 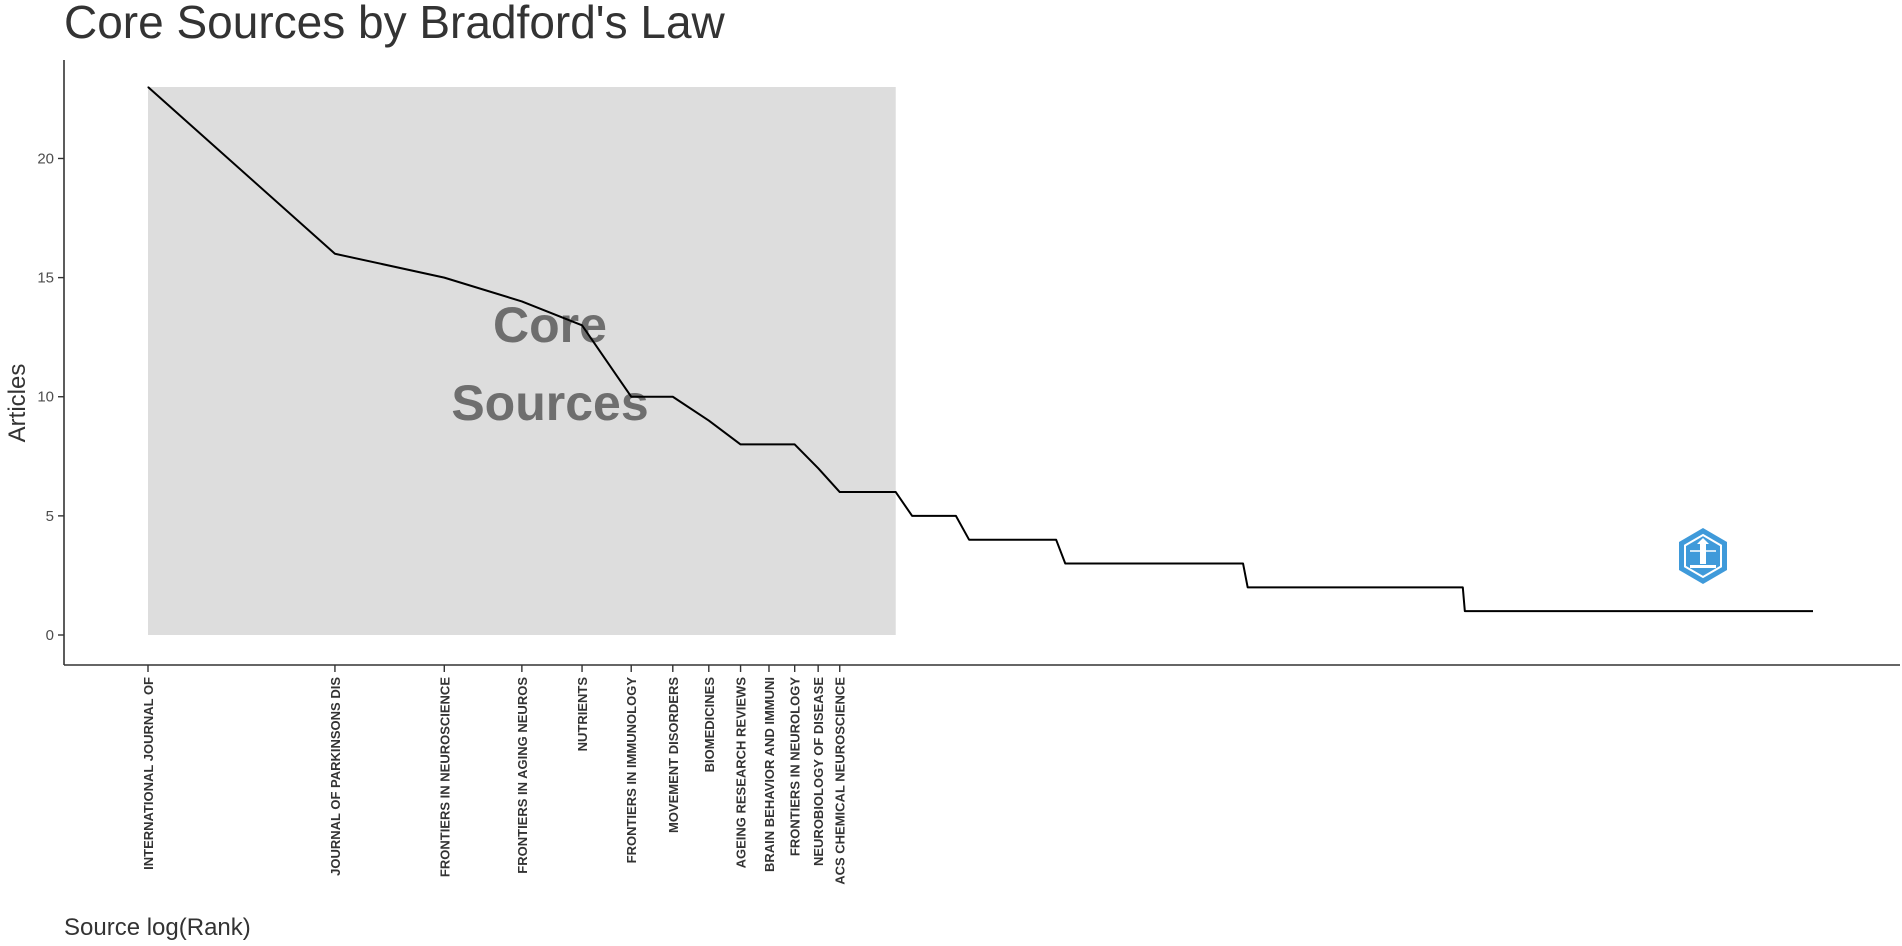 What do you see at coordinates (157, 927) in the screenshot?
I see `x-axis-title: Source log(Rank)` at bounding box center [157, 927].